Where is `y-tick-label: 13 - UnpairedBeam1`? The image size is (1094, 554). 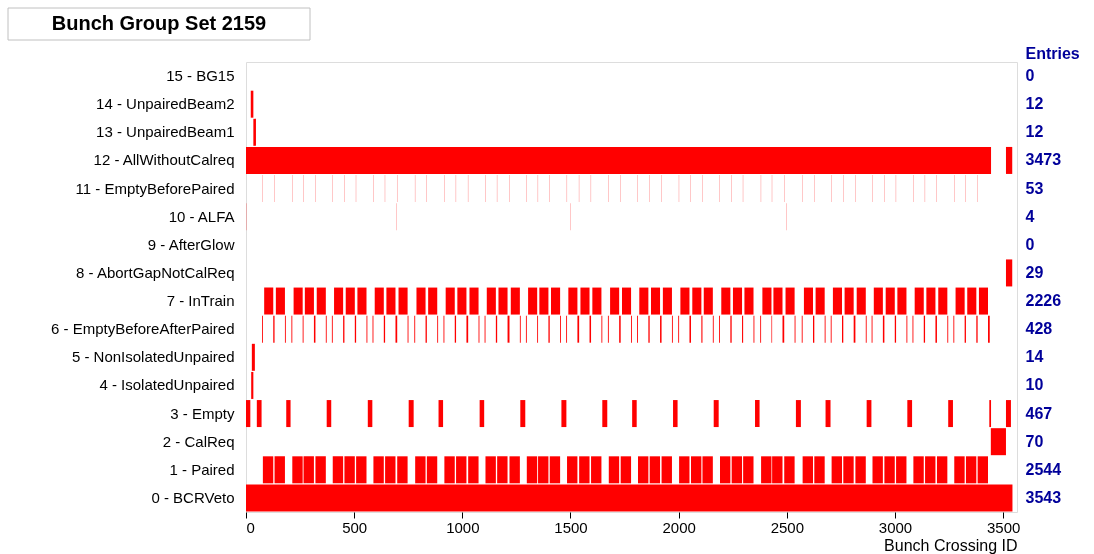 y-tick-label: 13 - UnpairedBeam1 is located at coordinates (165, 132).